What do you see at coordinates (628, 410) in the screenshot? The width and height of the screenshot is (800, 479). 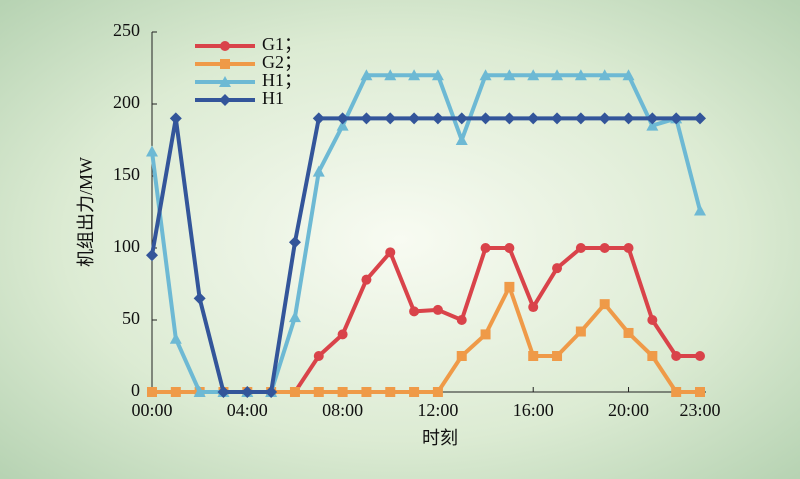 I see `x-tick-label: 20:00` at bounding box center [628, 410].